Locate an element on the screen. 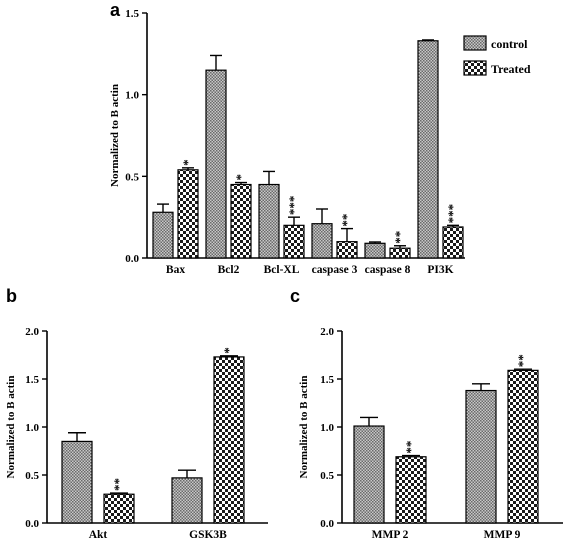  category-label: PI3K is located at coordinates (440, 270).